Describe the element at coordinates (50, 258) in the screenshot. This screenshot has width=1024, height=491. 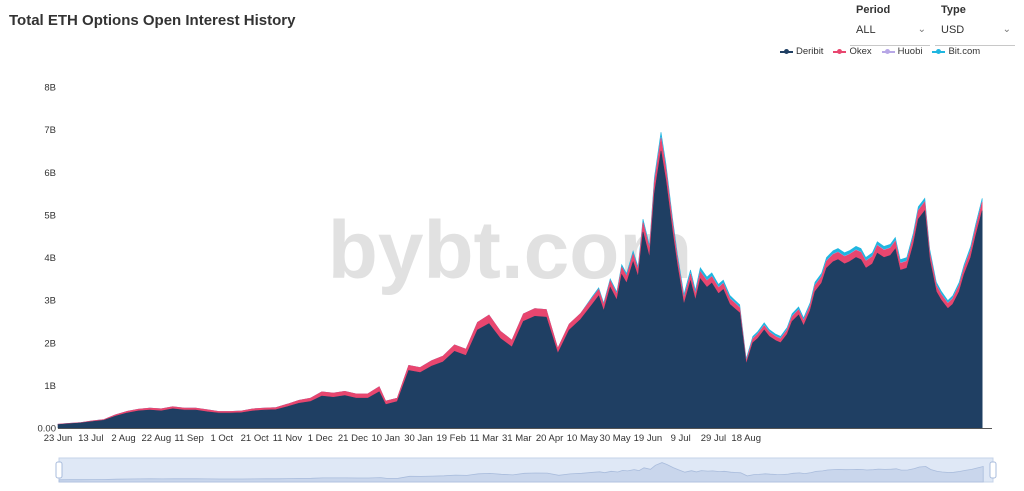
I see `y-tick-label: 4B` at that location.